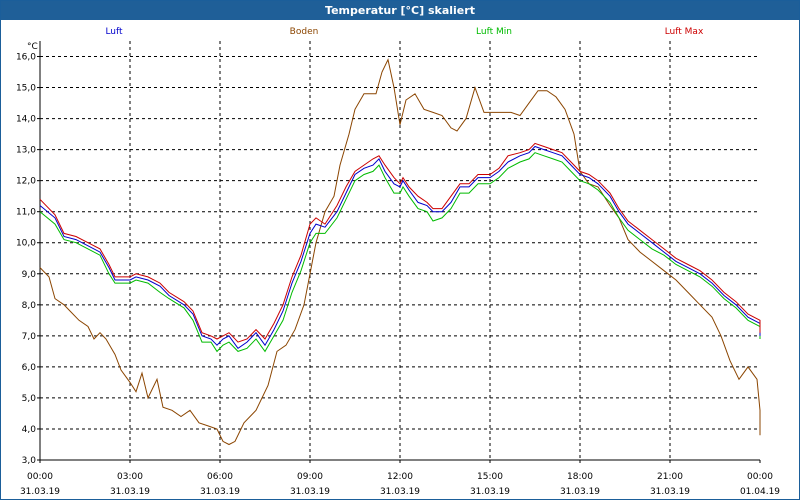 The image size is (800, 500). What do you see at coordinates (29, 430) in the screenshot?
I see `y-tick-label: 4,0` at bounding box center [29, 430].